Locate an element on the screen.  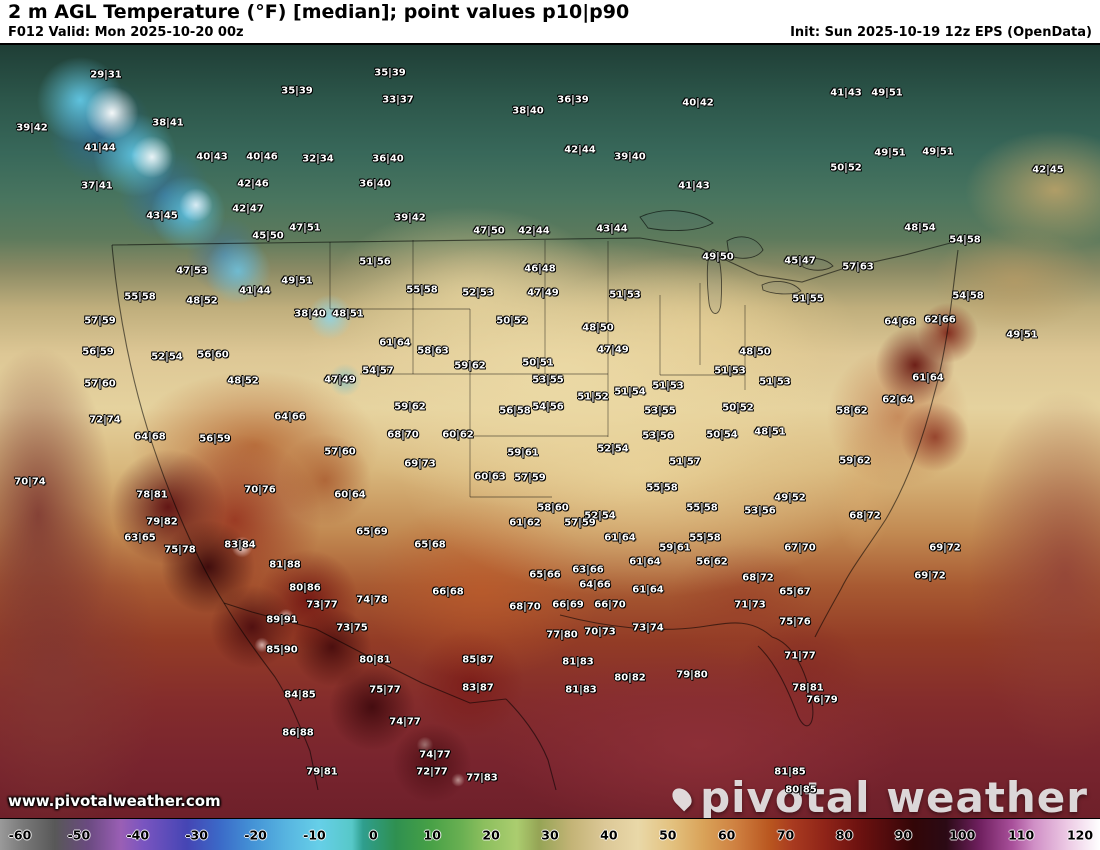
colorbar-tick-label: -10 is located at coordinates (314, 834).